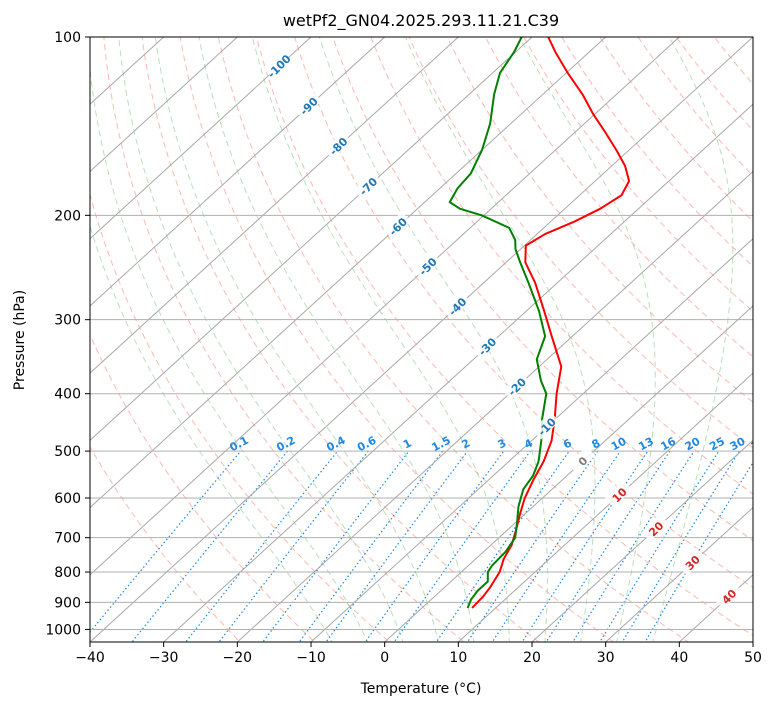 Image resolution: width=775 pixels, height=708 pixels. I want to click on x-axis-label: Temperature (°C), so click(421, 689).